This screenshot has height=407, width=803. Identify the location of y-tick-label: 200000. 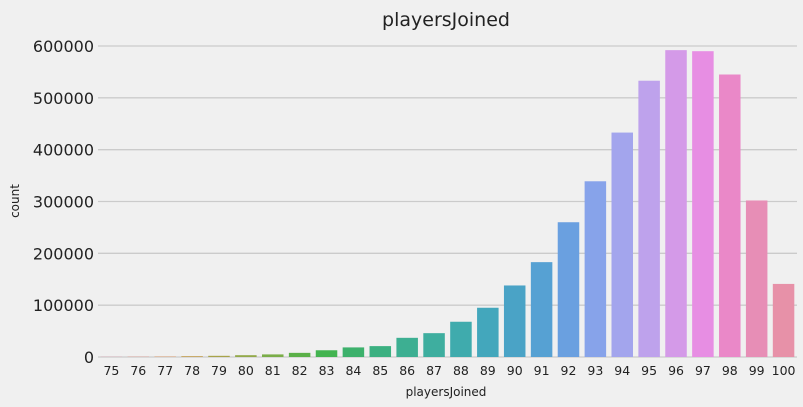
(63, 253).